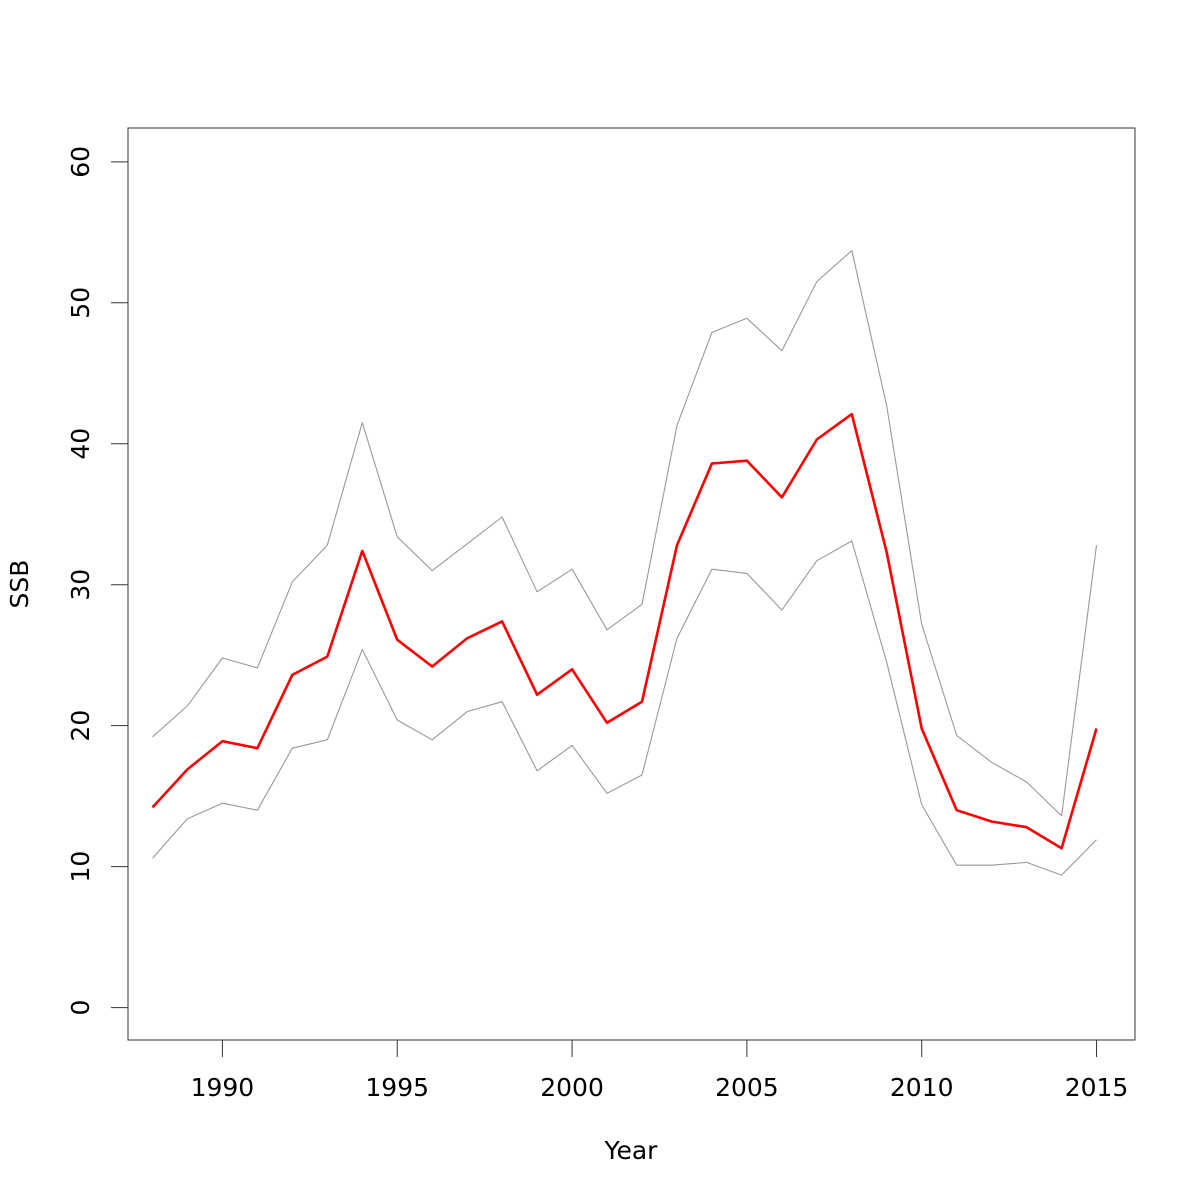  Describe the element at coordinates (922, 1087) in the screenshot. I see `x-tick-label: 2010` at that location.